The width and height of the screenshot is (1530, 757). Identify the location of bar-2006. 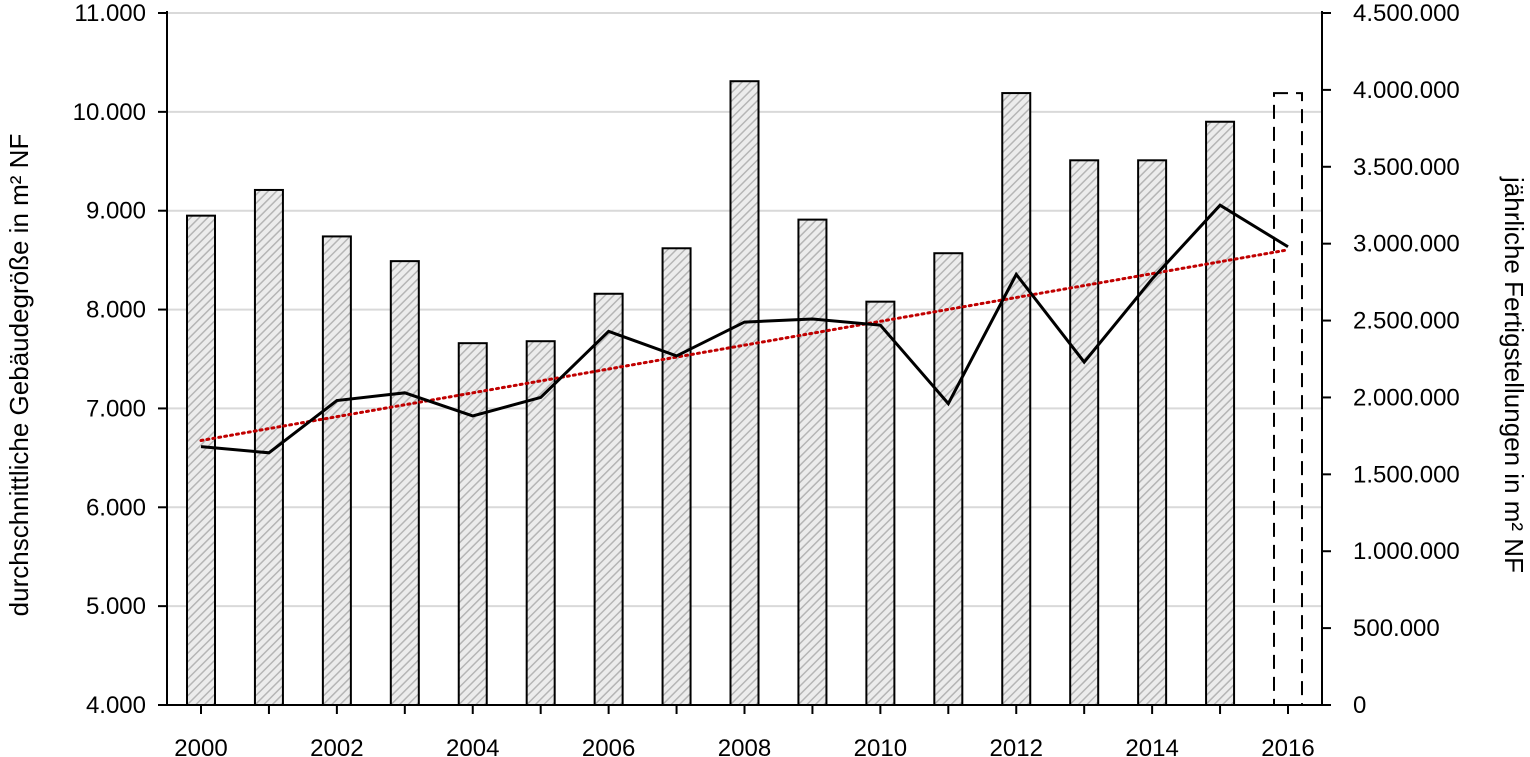
(608, 499).